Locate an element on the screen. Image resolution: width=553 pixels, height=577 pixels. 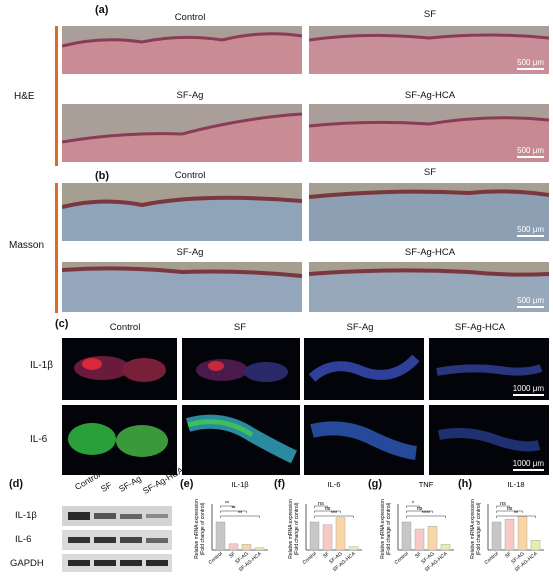
panel-g-label: (g) is located at coordinates (375, 484).